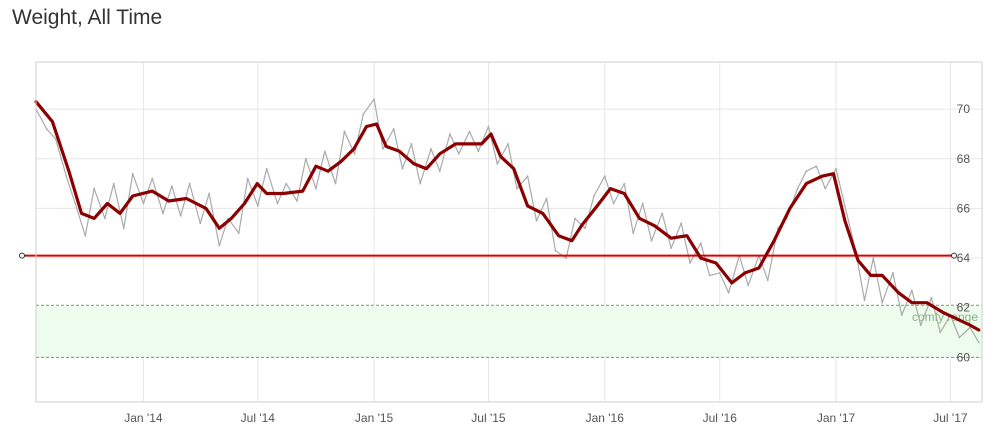 This screenshot has width=999, height=436. Describe the element at coordinates (964, 357) in the screenshot. I see `y-tick-label: 60` at that location.